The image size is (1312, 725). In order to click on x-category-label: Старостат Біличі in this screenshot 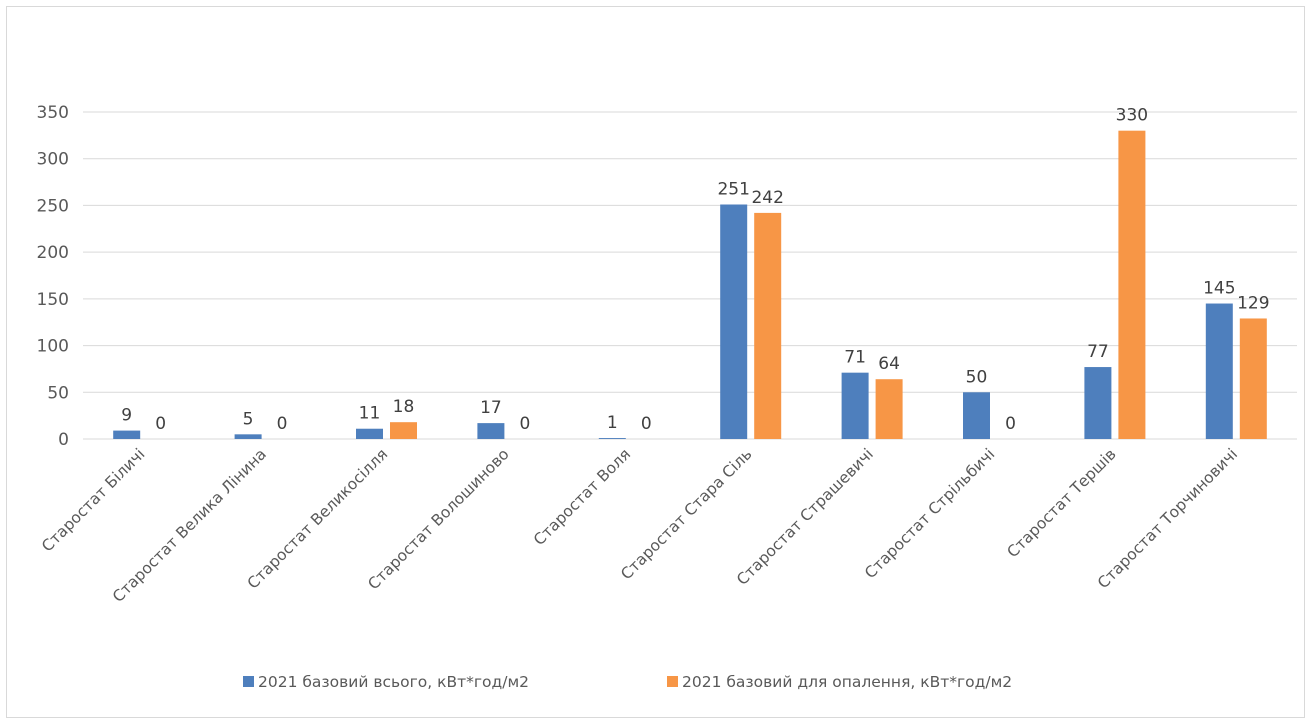, I will do `click(93, 500)`.